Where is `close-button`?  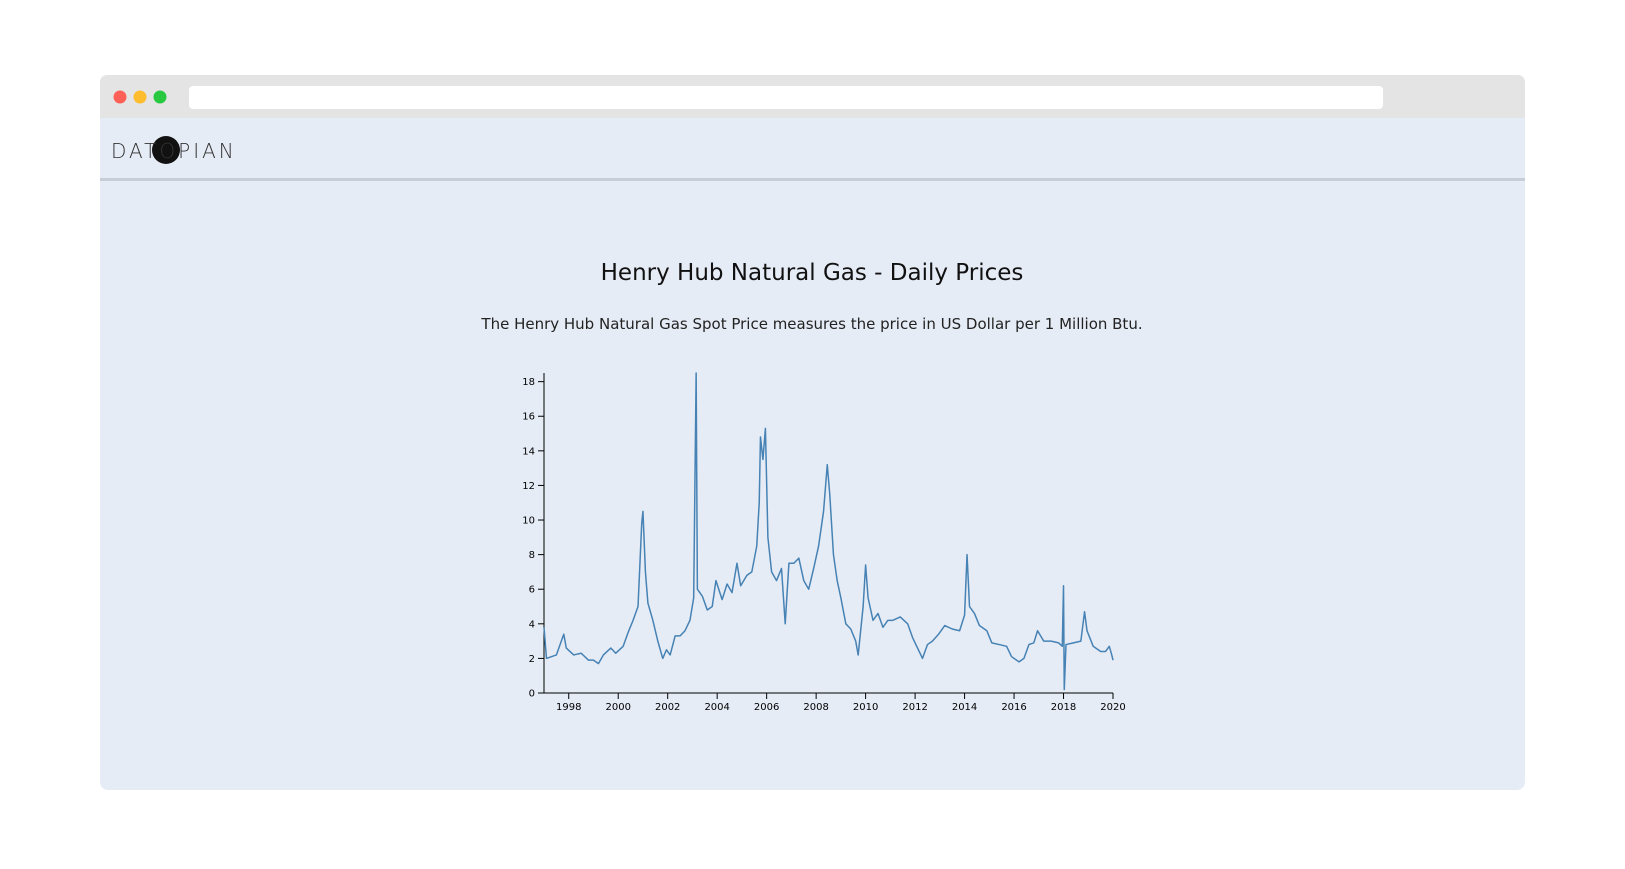 close-button is located at coordinates (120, 97).